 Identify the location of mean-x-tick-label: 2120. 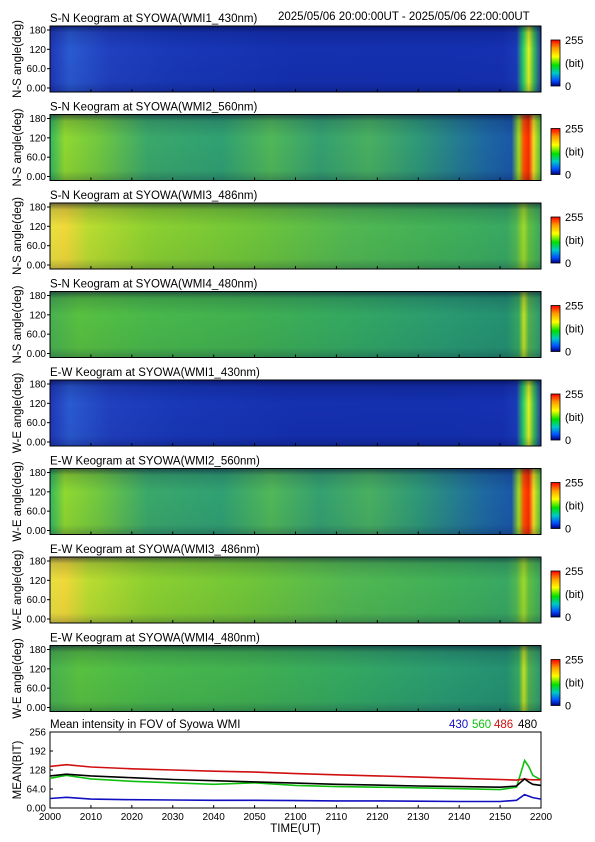
(377, 817).